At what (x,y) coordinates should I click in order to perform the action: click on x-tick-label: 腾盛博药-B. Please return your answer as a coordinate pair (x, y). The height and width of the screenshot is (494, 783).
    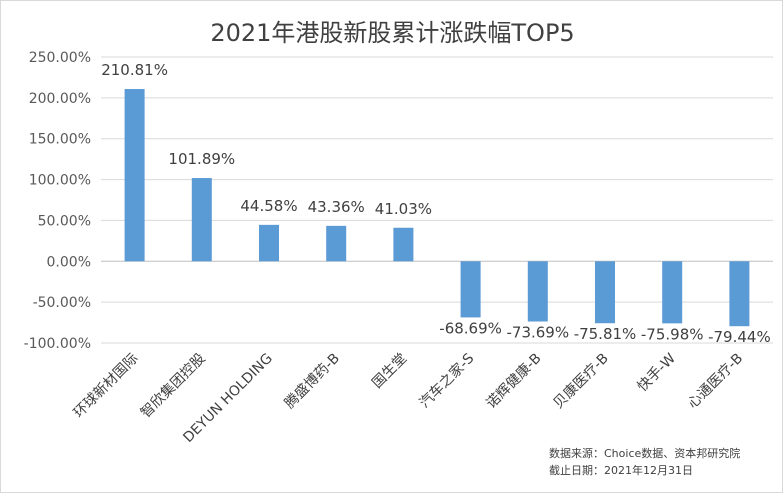
    Looking at the image, I should click on (312, 381).